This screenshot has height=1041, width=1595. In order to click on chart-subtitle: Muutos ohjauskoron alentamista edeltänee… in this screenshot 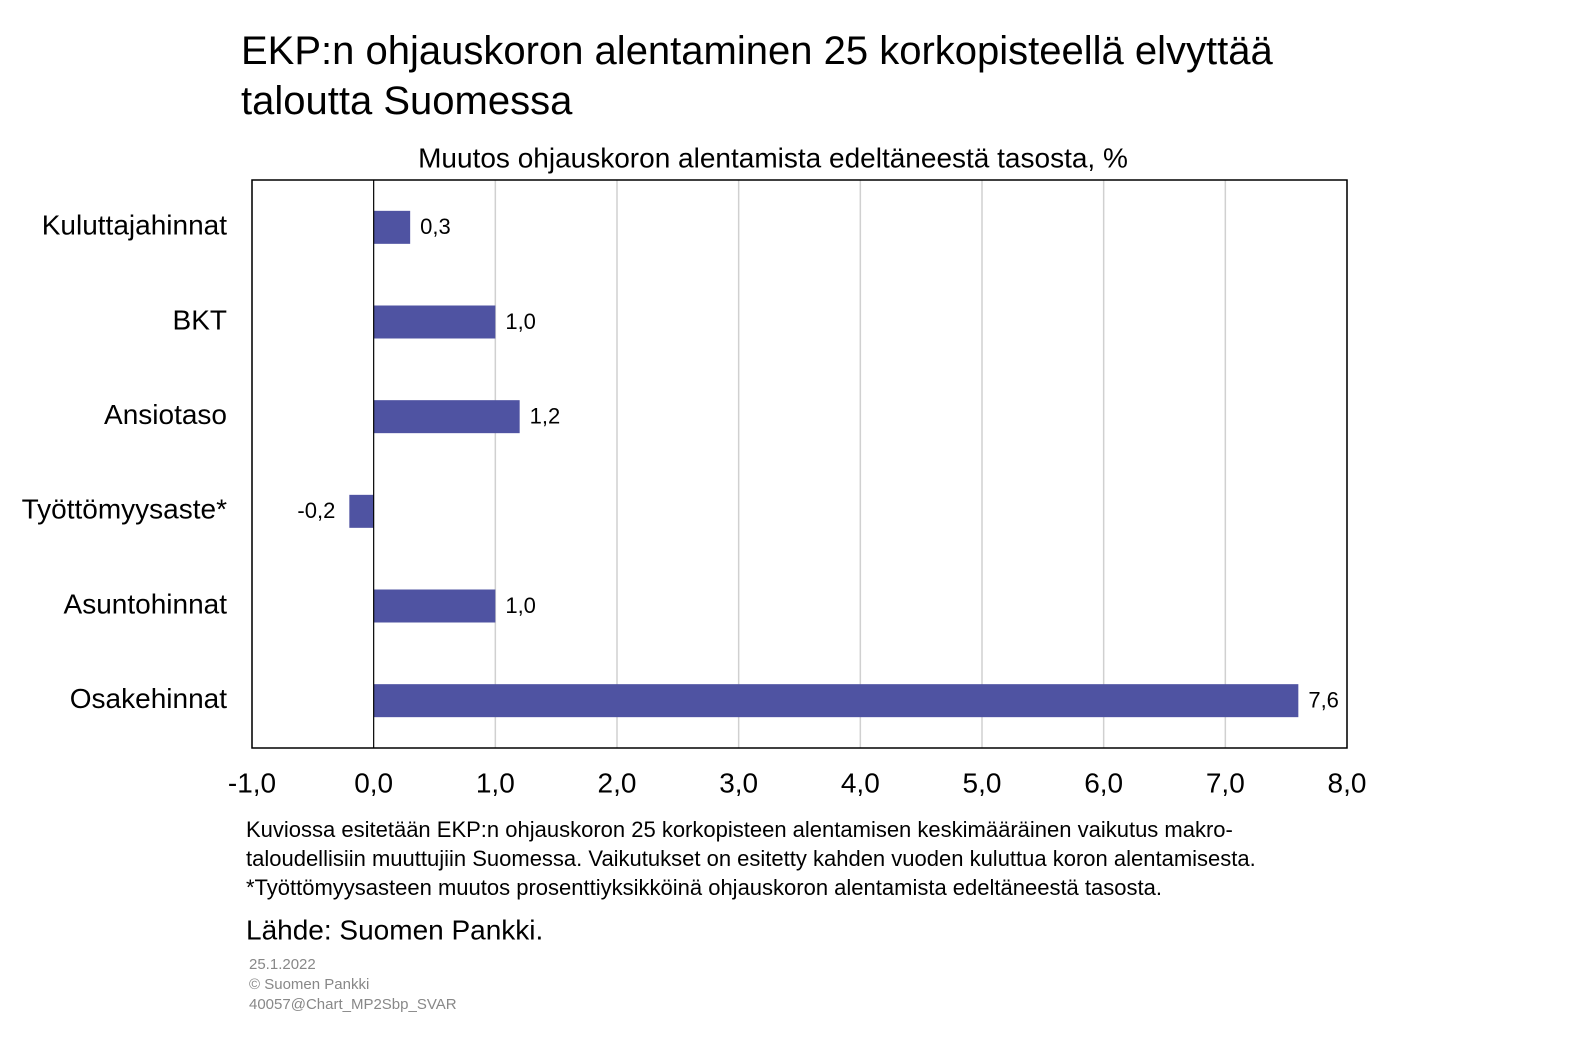, I will do `click(773, 157)`.